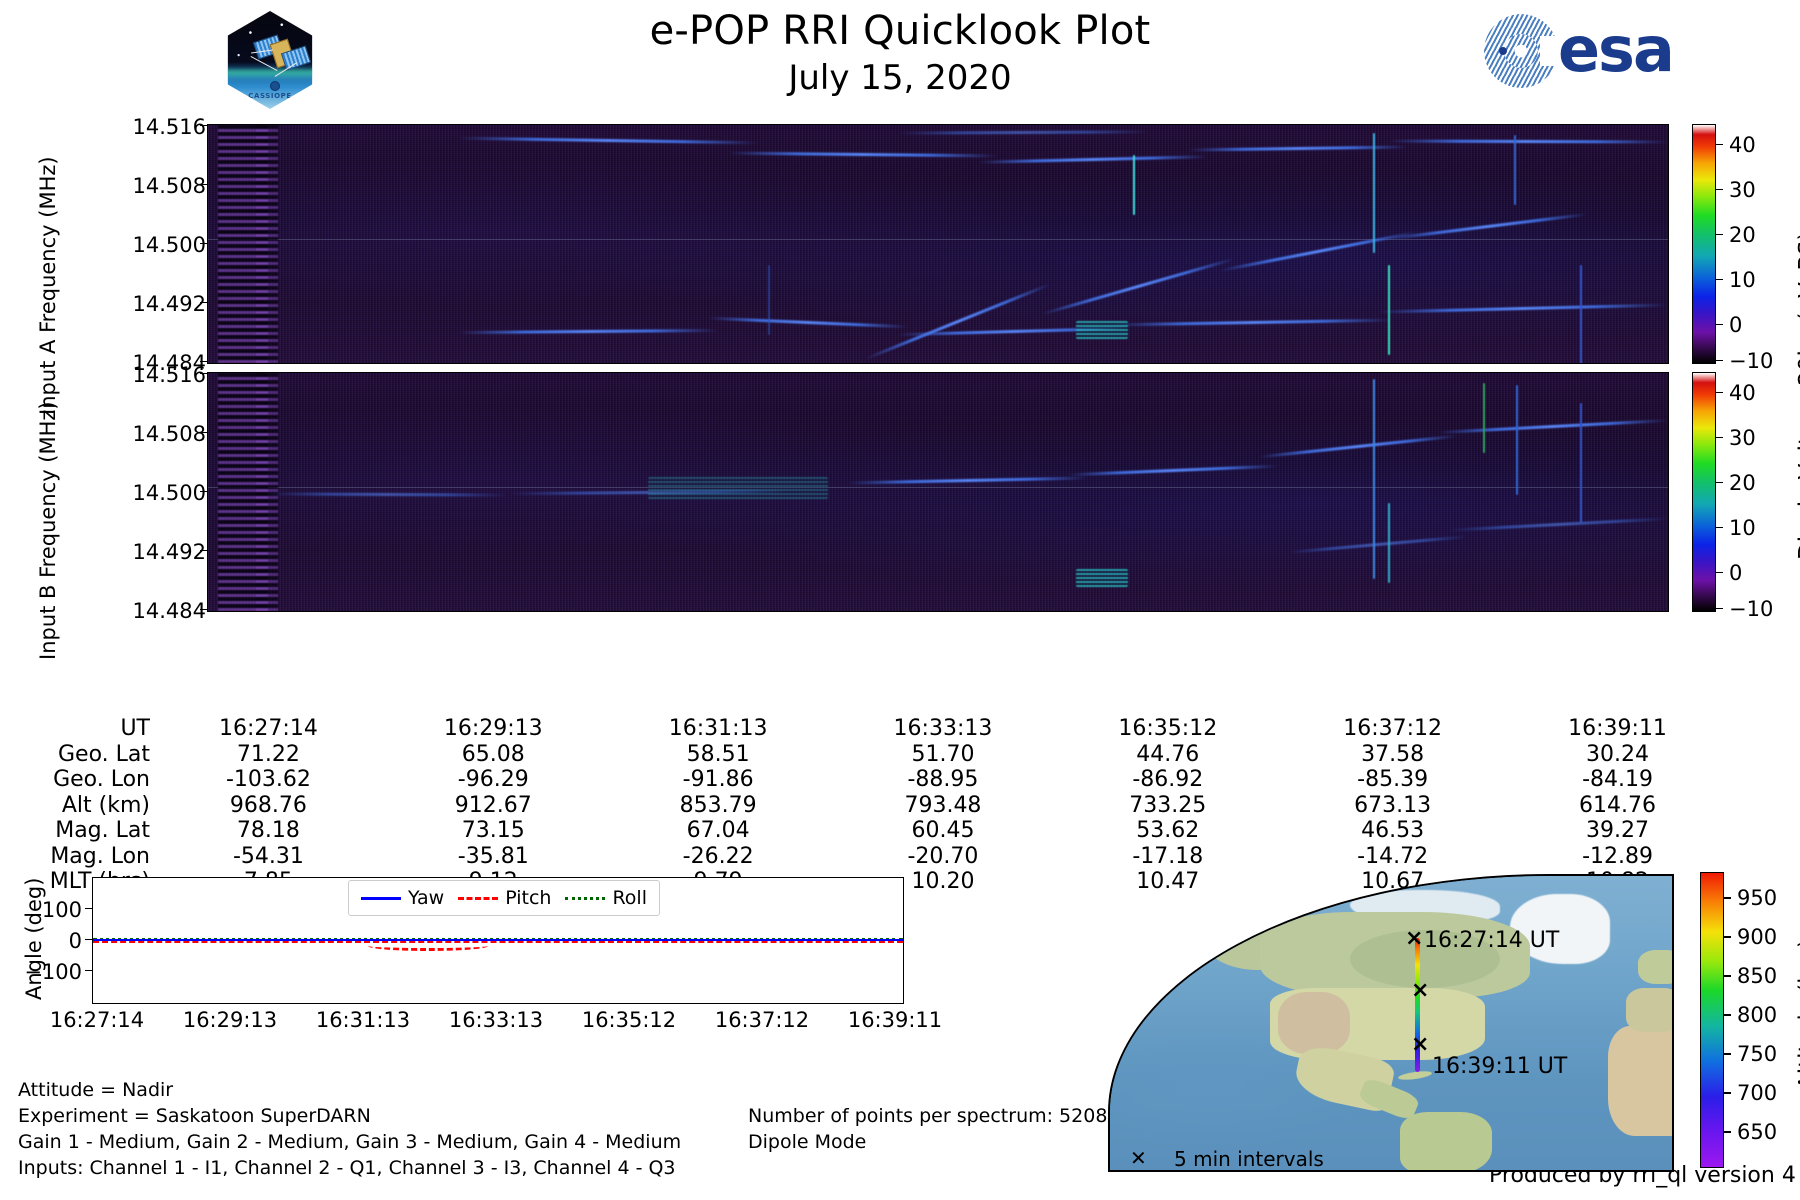 The width and height of the screenshot is (1800, 1200). I want to click on input-b-colorbar, so click(1704, 492).